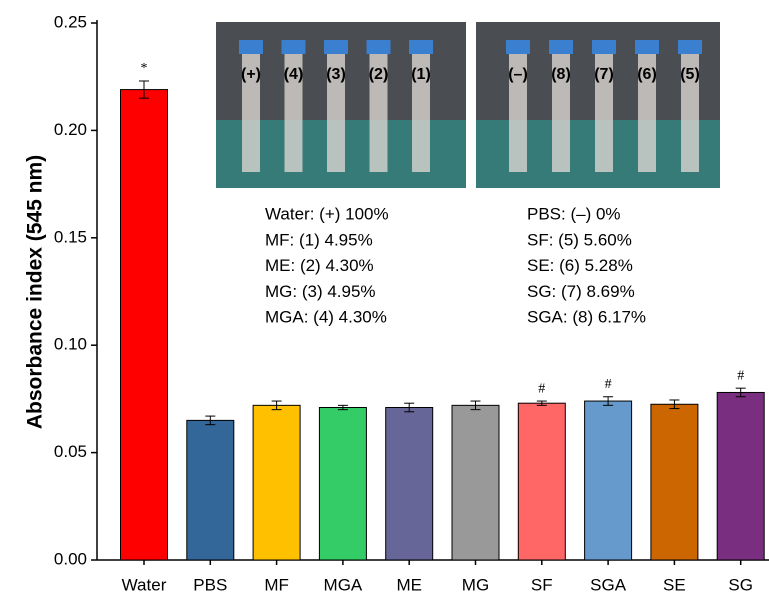 This screenshot has width=769, height=602. Describe the element at coordinates (409, 584) in the screenshot. I see `x-tick-label: ME` at that location.